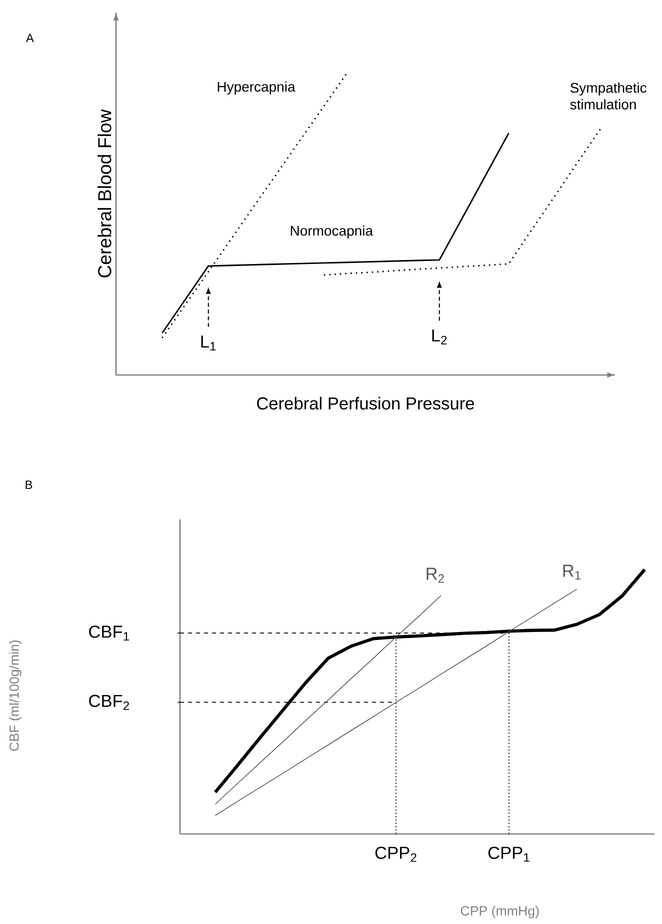  Describe the element at coordinates (109, 633) in the screenshot. I see `ref-line-label: CBF$_{1}$` at that location.